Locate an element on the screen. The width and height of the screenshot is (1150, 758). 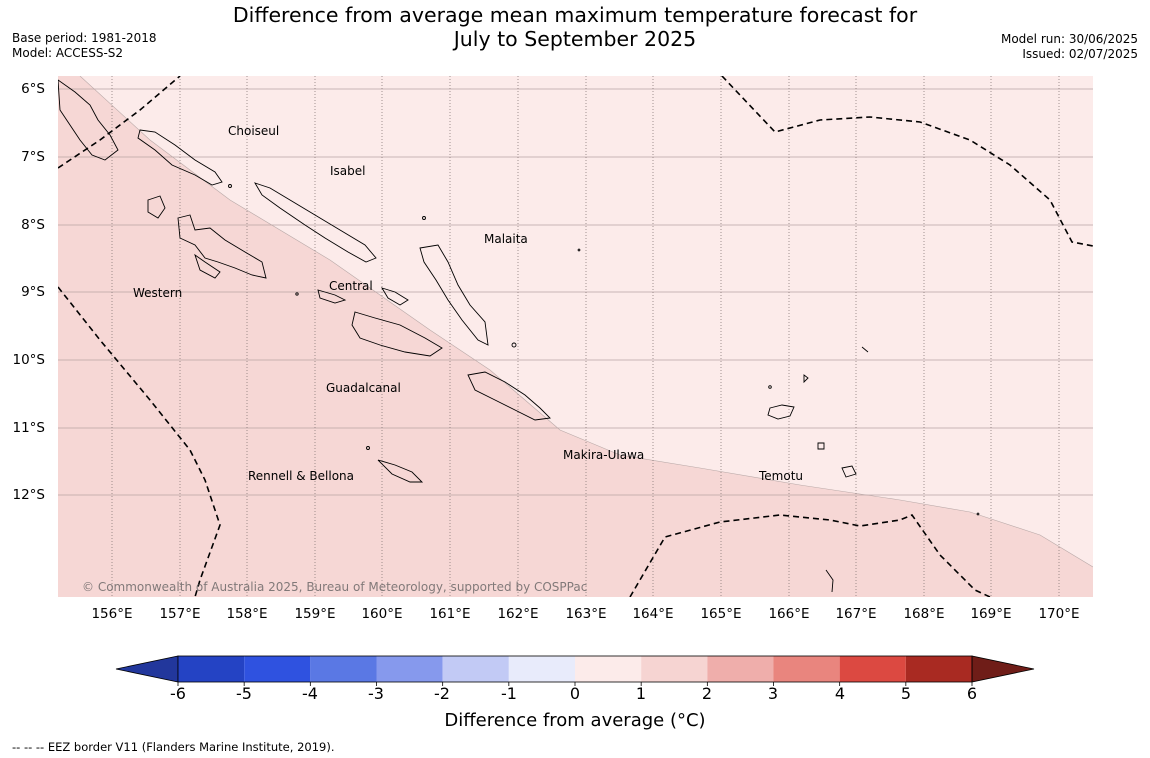
lon-label-158e: 158°E is located at coordinates (247, 614).